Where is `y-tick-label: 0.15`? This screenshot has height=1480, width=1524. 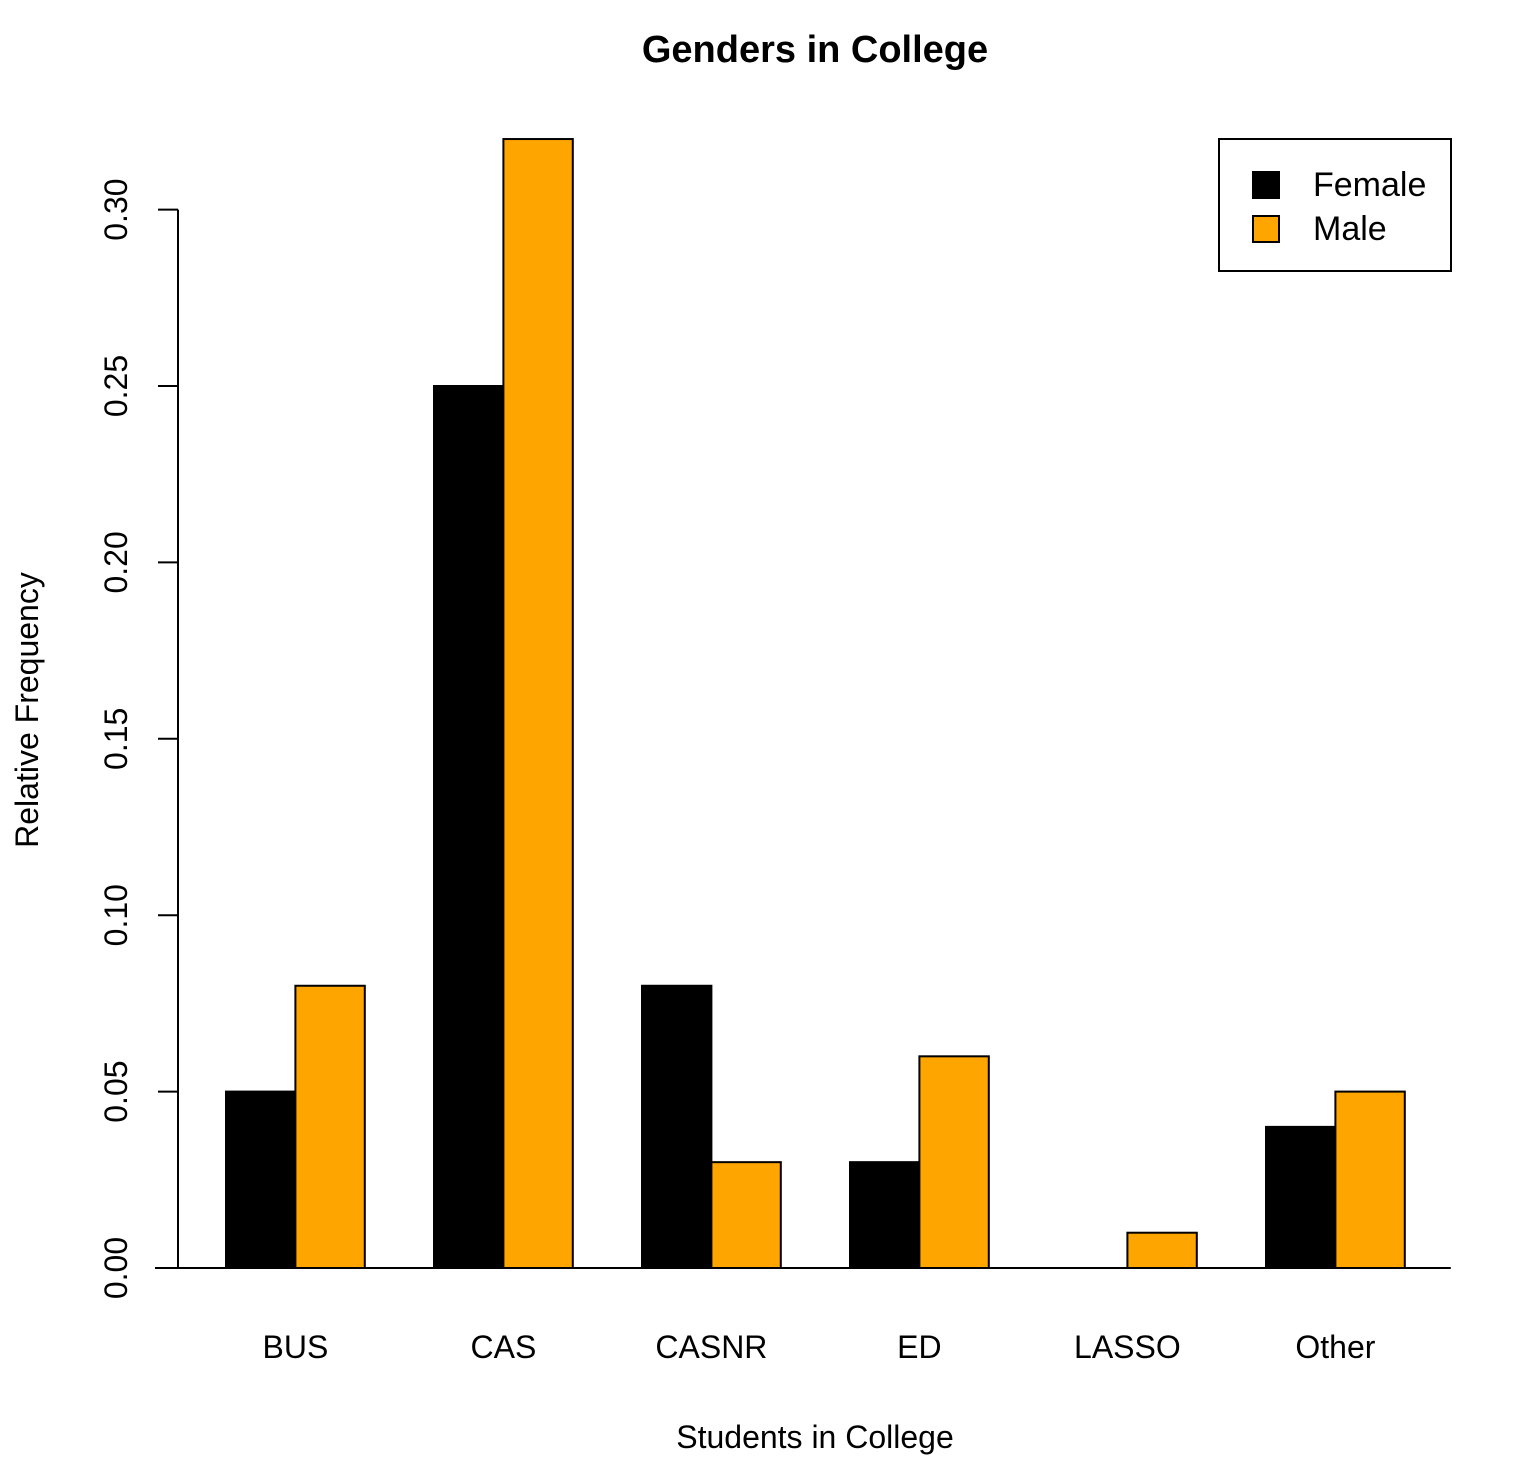
y-tick-label: 0.15 is located at coordinates (116, 739).